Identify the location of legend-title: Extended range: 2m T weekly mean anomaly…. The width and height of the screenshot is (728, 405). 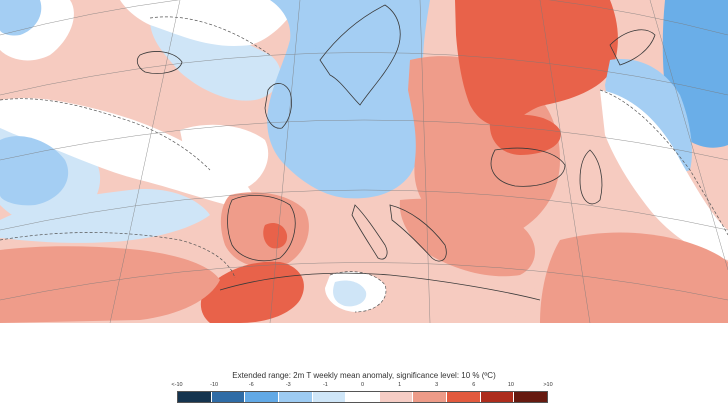
(364, 375).